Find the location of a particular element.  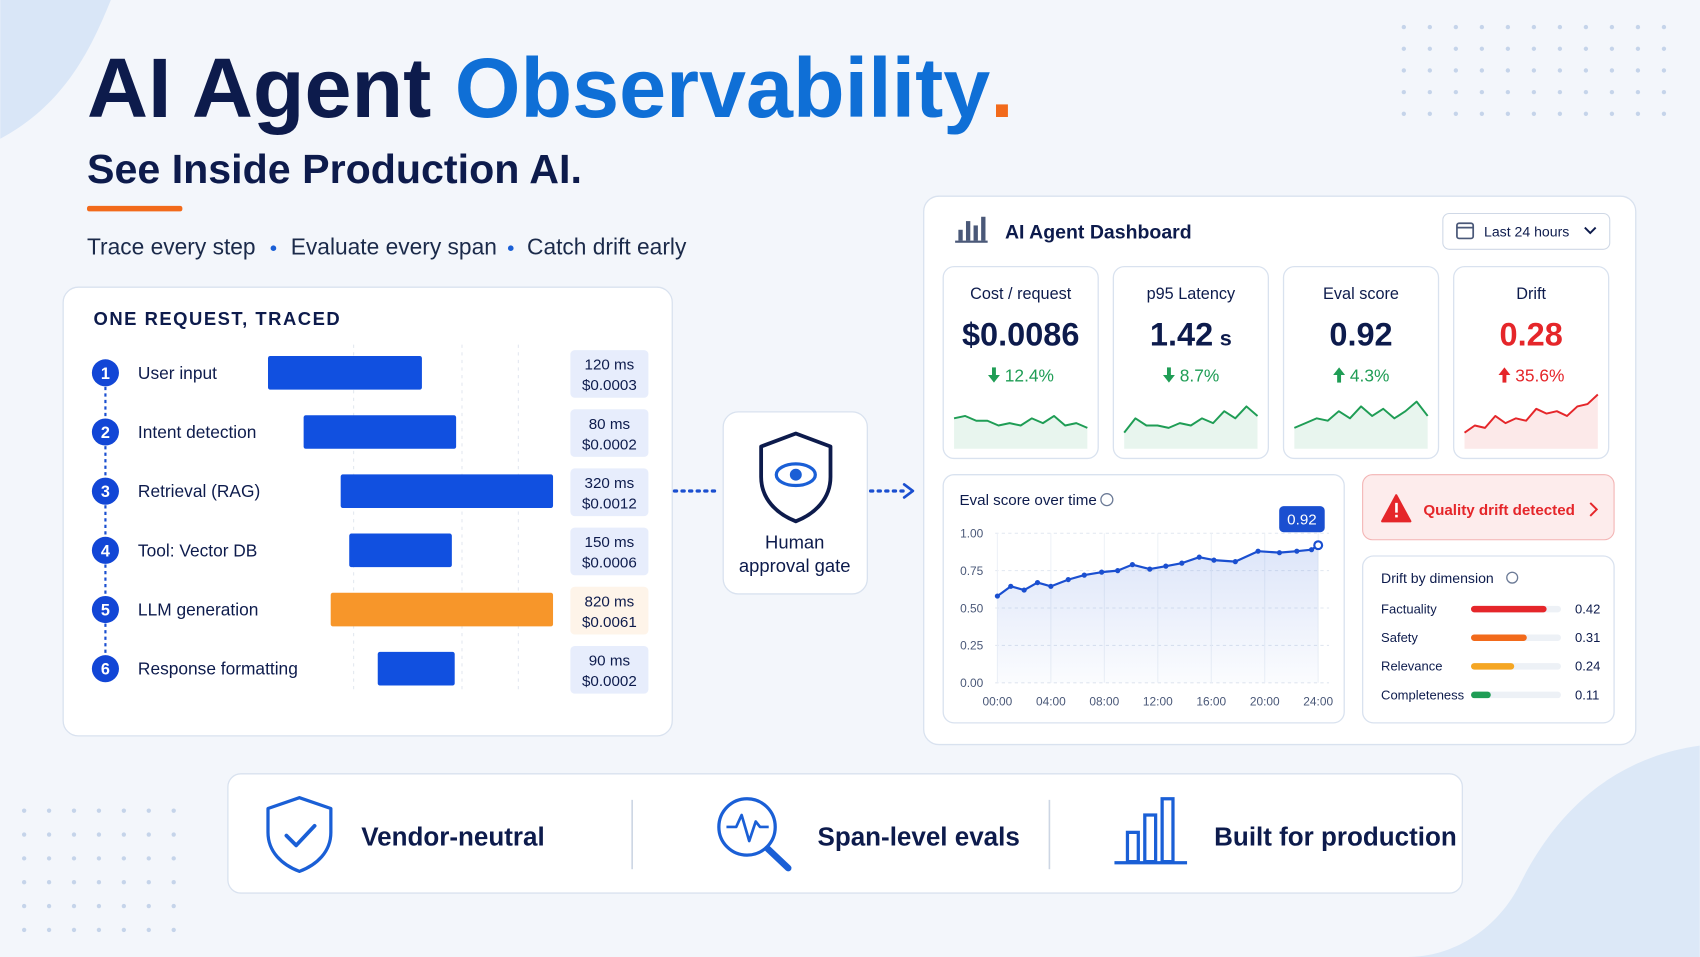

x-tick-label: 08:00 is located at coordinates (1104, 702).